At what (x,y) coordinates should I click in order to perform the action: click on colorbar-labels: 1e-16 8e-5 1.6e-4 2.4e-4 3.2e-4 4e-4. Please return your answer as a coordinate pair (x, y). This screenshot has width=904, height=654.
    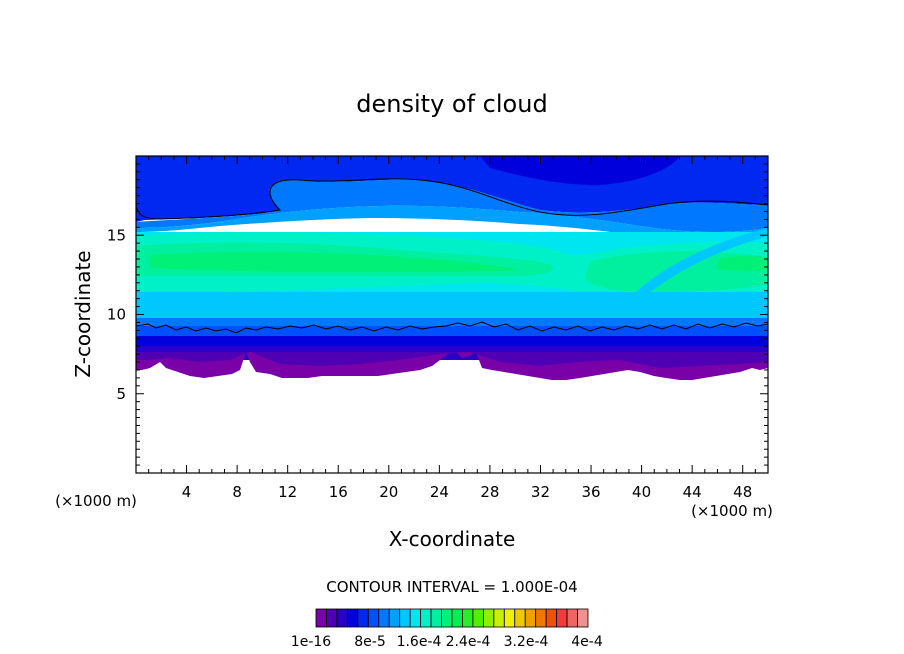
    Looking at the image, I should click on (447, 642).